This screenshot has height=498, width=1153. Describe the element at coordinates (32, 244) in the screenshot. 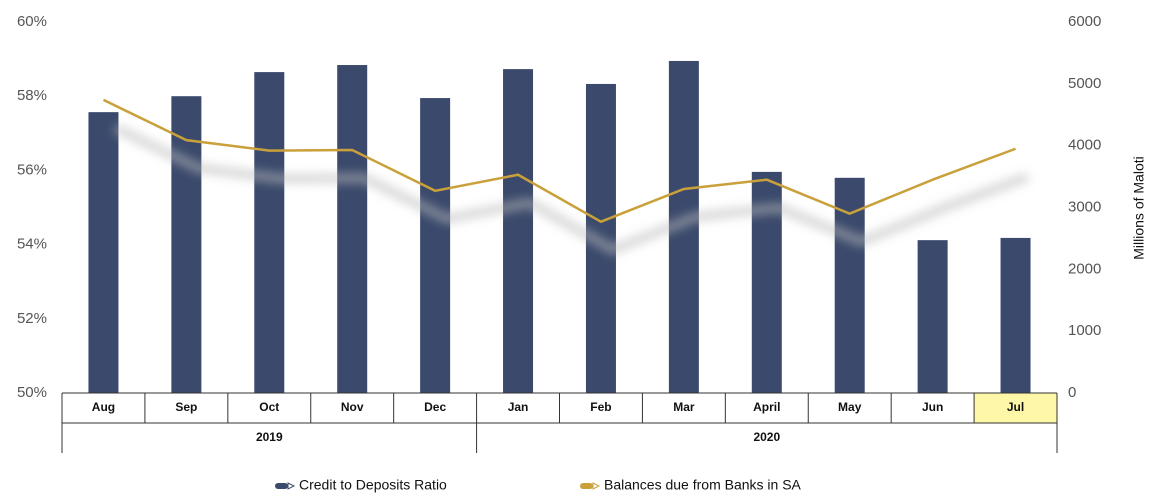

I see `y-tick-label: 54%` at that location.